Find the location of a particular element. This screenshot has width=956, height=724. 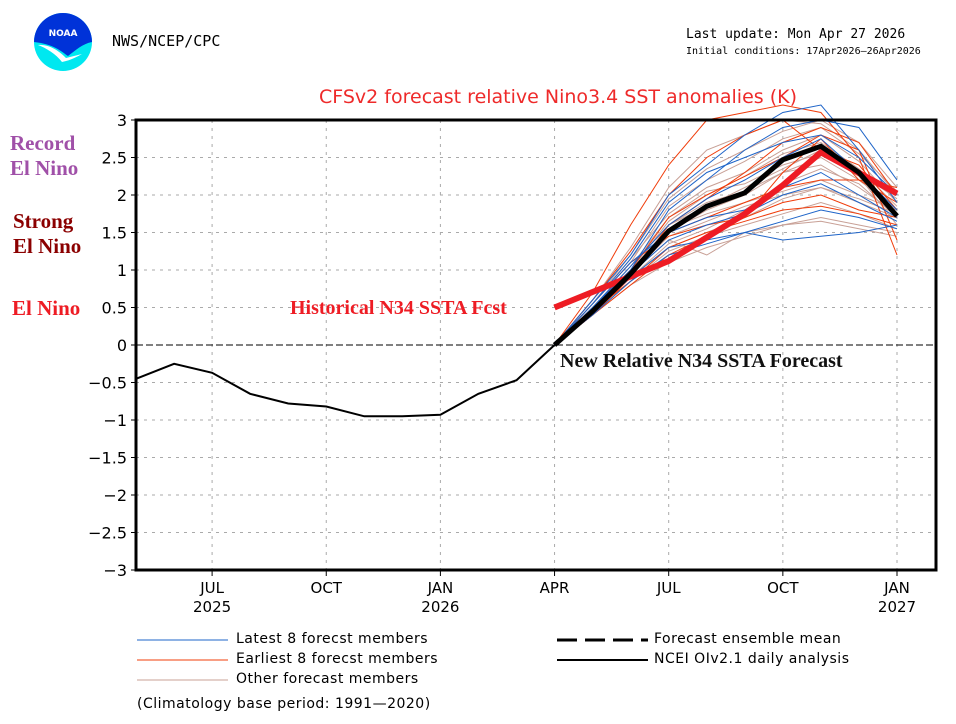

category-el-nino: El Nino is located at coordinates (46, 308).